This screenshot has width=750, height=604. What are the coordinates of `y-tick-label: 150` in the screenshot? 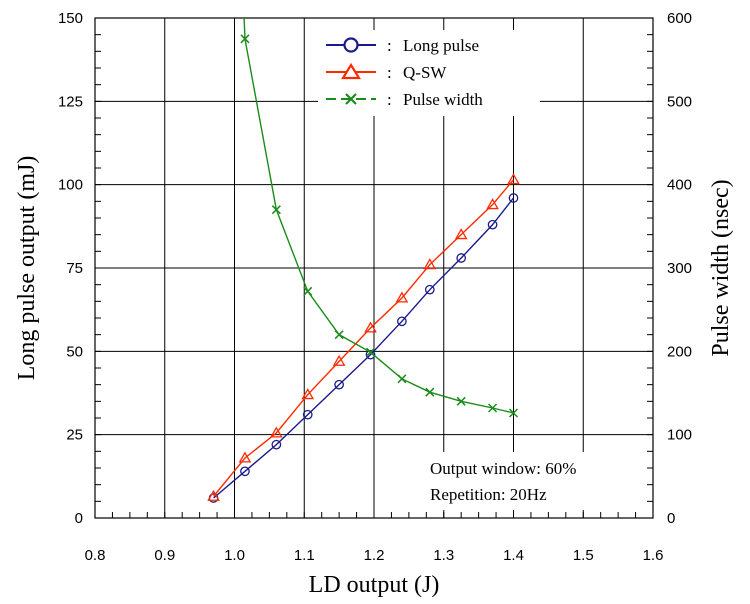 It's located at (70, 18).